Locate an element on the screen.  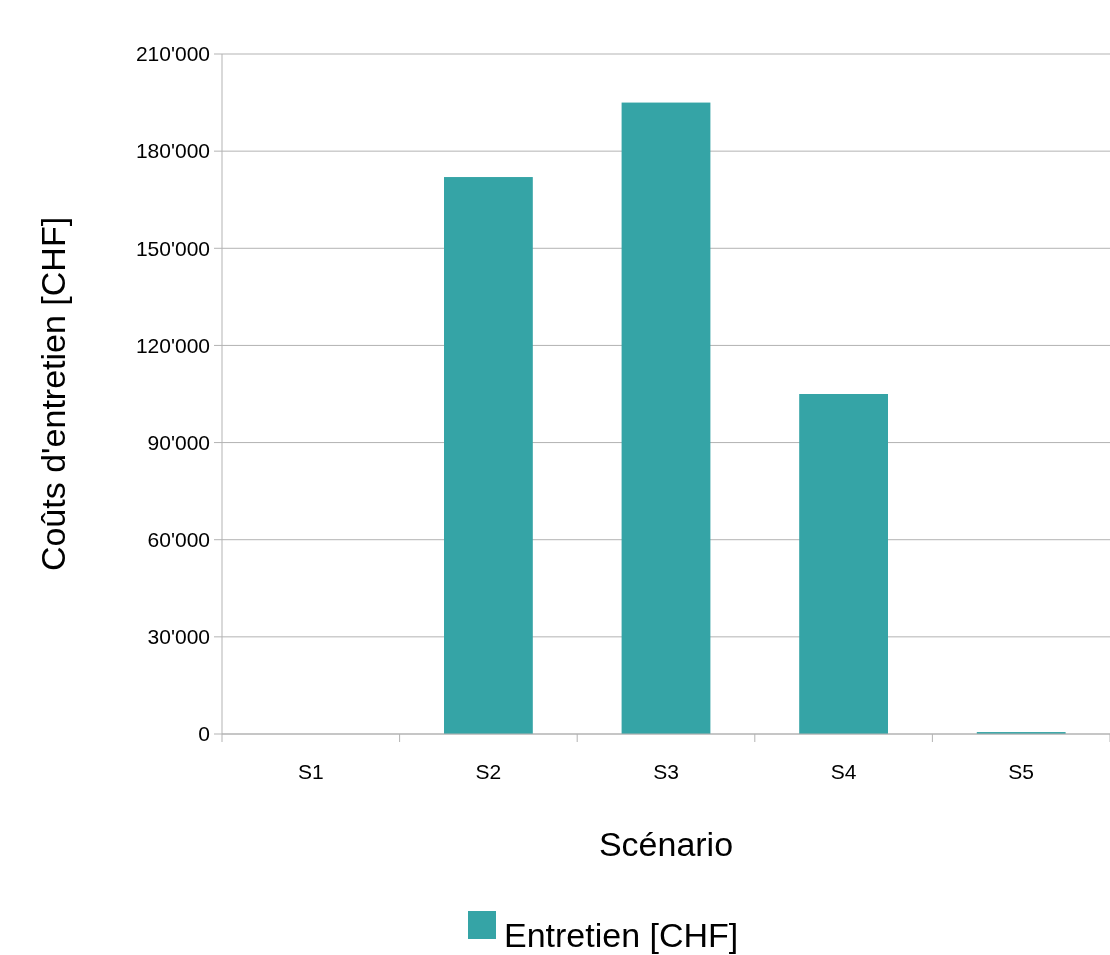
x-tick-label: S5 is located at coordinates (1021, 771).